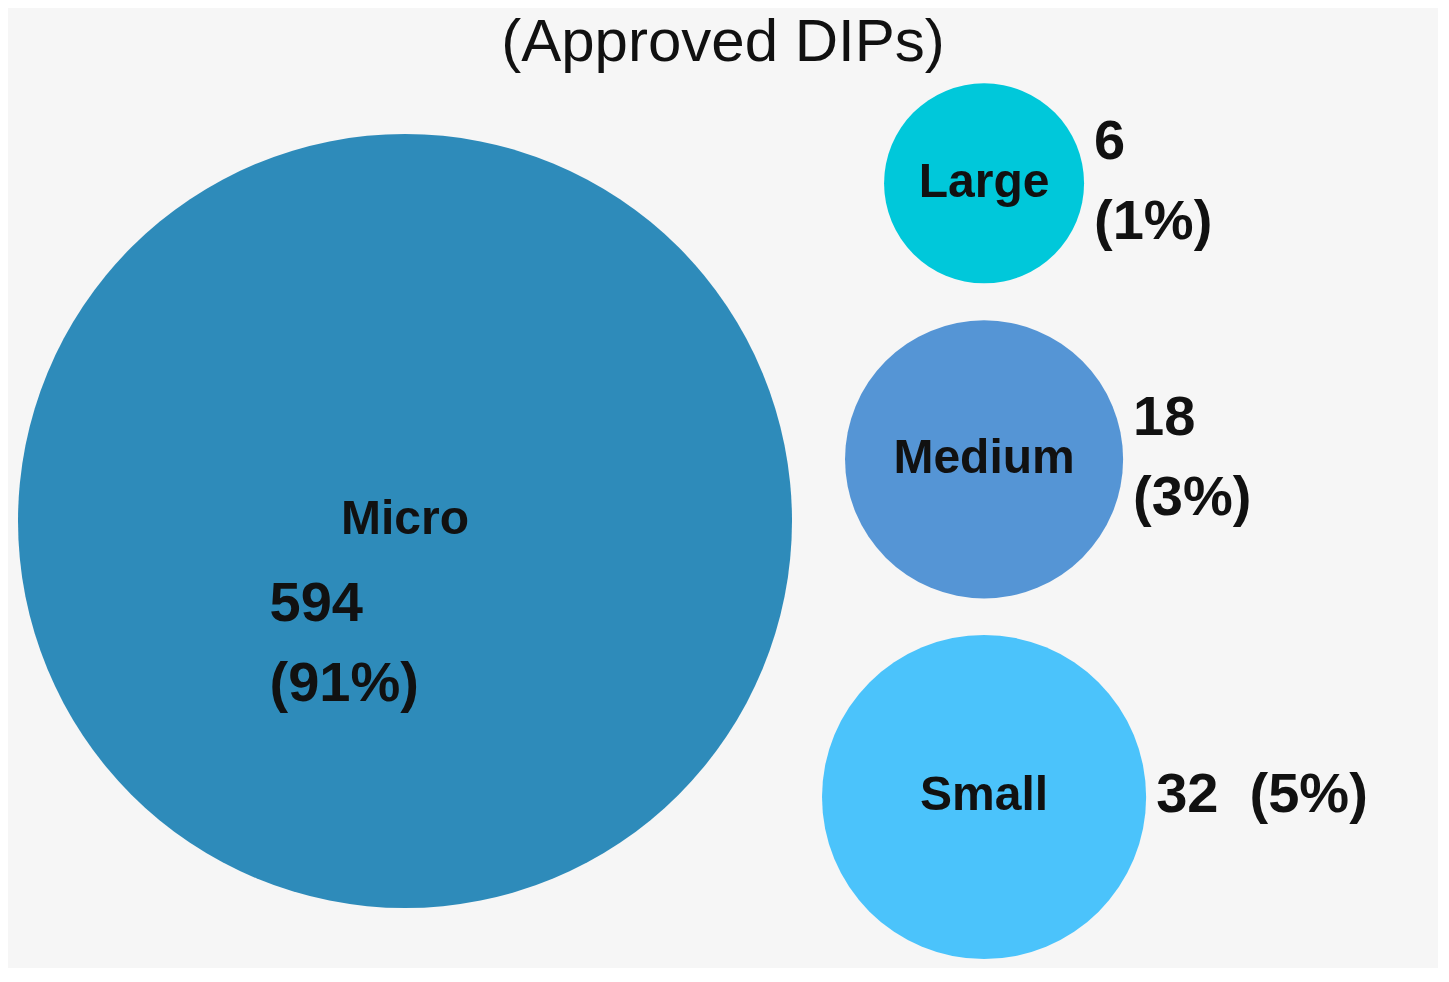  Describe the element at coordinates (1153, 179) in the screenshot. I see `data-label: 6 (1%)` at that location.